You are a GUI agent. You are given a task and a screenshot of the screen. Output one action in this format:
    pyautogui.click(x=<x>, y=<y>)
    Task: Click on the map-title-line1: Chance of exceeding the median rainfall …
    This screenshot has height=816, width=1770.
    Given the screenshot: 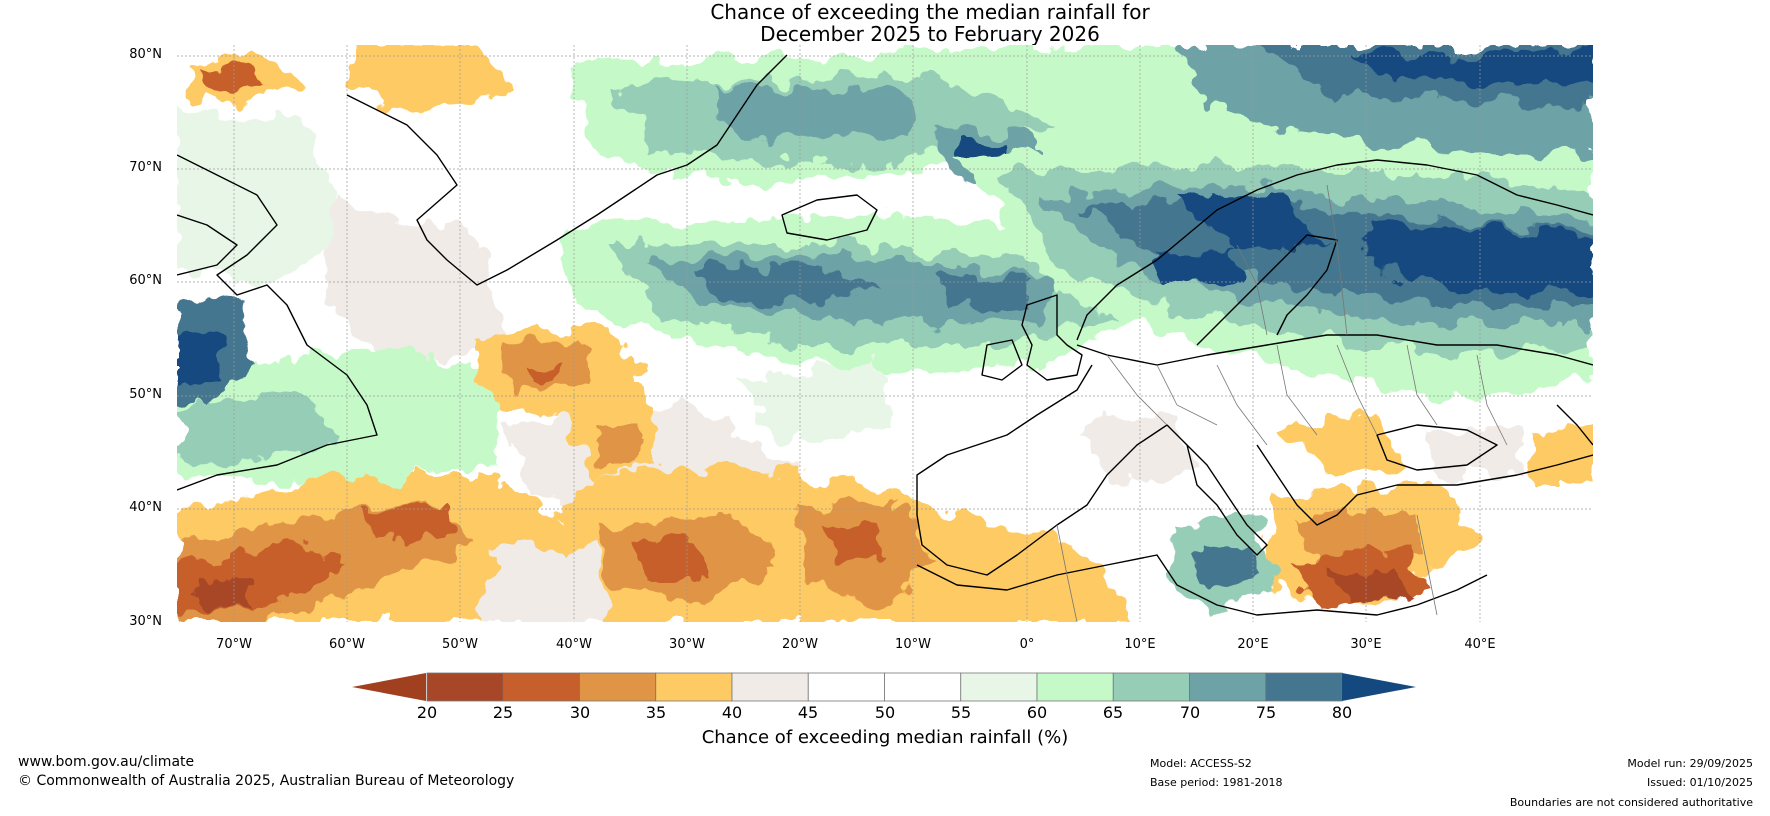 What is the action you would take?
    pyautogui.click(x=930, y=12)
    